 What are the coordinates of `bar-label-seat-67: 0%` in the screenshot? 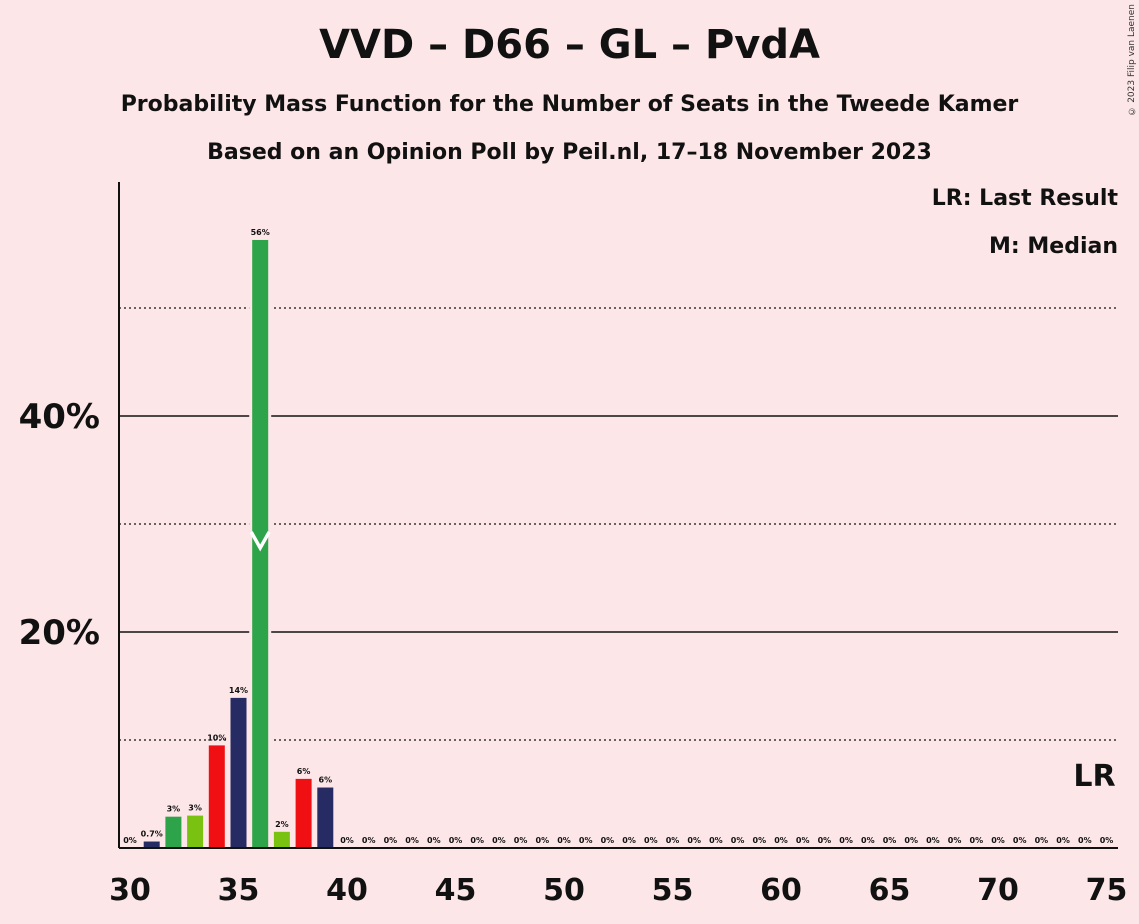 It's located at (933, 840).